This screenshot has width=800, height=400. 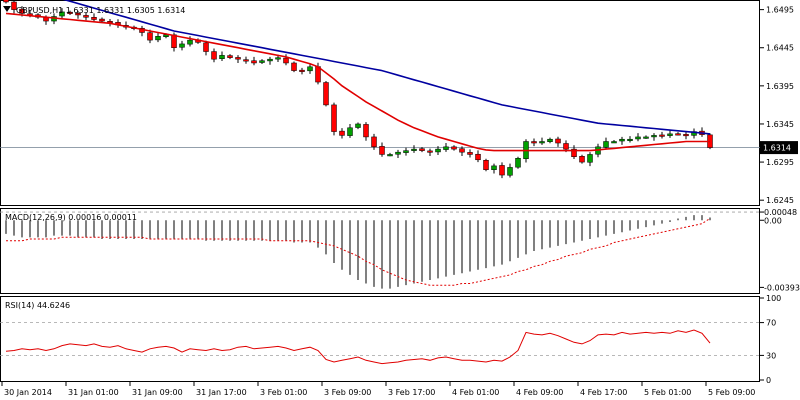 What do you see at coordinates (411, 392) in the screenshot?
I see `time-tick-label: 3 Feb 17:00` at bounding box center [411, 392].